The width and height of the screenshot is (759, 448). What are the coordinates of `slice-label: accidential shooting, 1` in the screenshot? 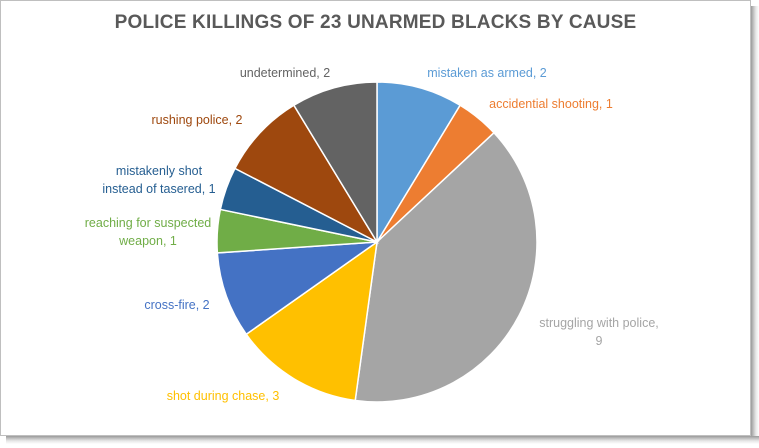 It's located at (551, 104).